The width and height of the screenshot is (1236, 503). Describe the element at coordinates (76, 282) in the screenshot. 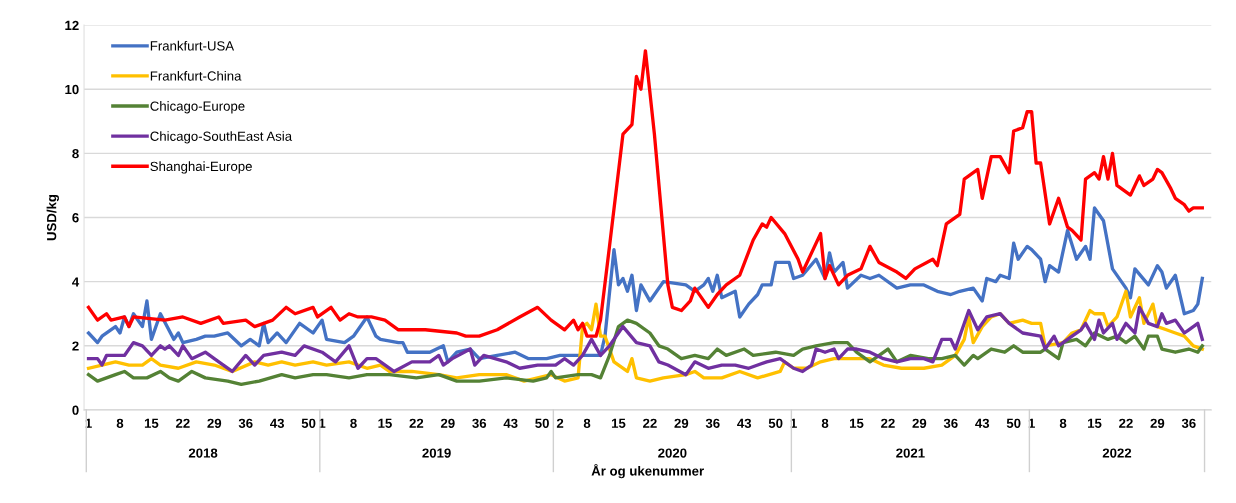

I see `y-tick-label: 4` at that location.